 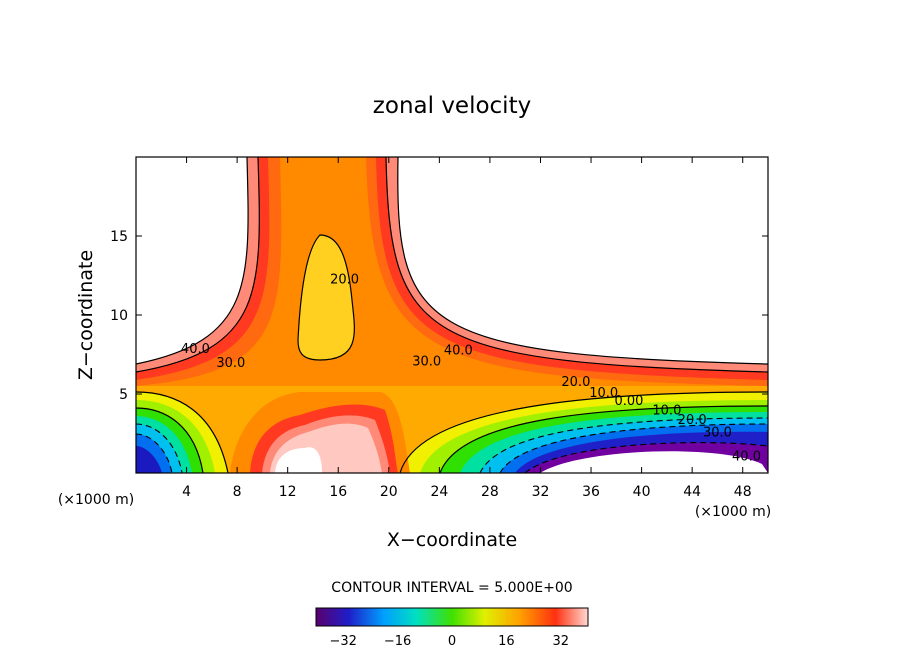 I want to click on x-tick-label: 48, so click(x=743, y=492).